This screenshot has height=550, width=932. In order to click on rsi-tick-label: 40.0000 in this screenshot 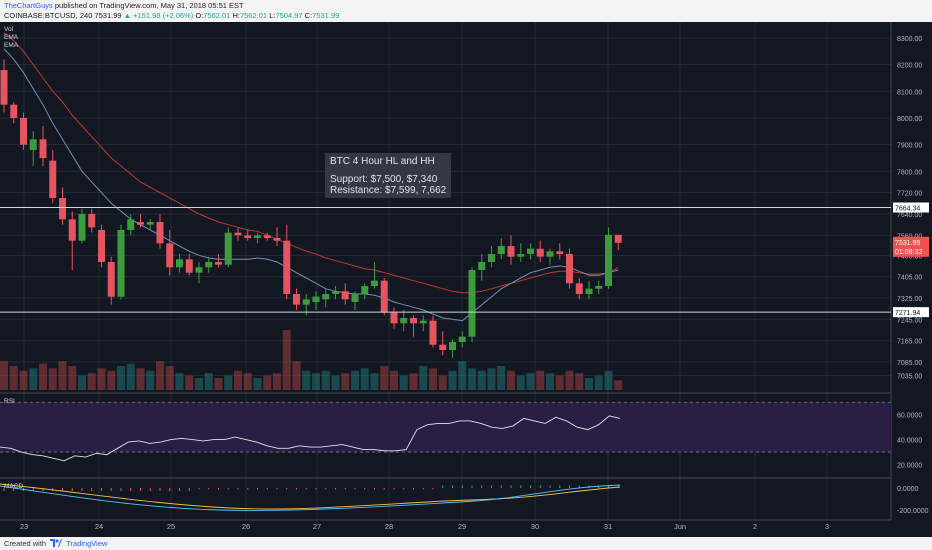, I will do `click(909, 441)`.